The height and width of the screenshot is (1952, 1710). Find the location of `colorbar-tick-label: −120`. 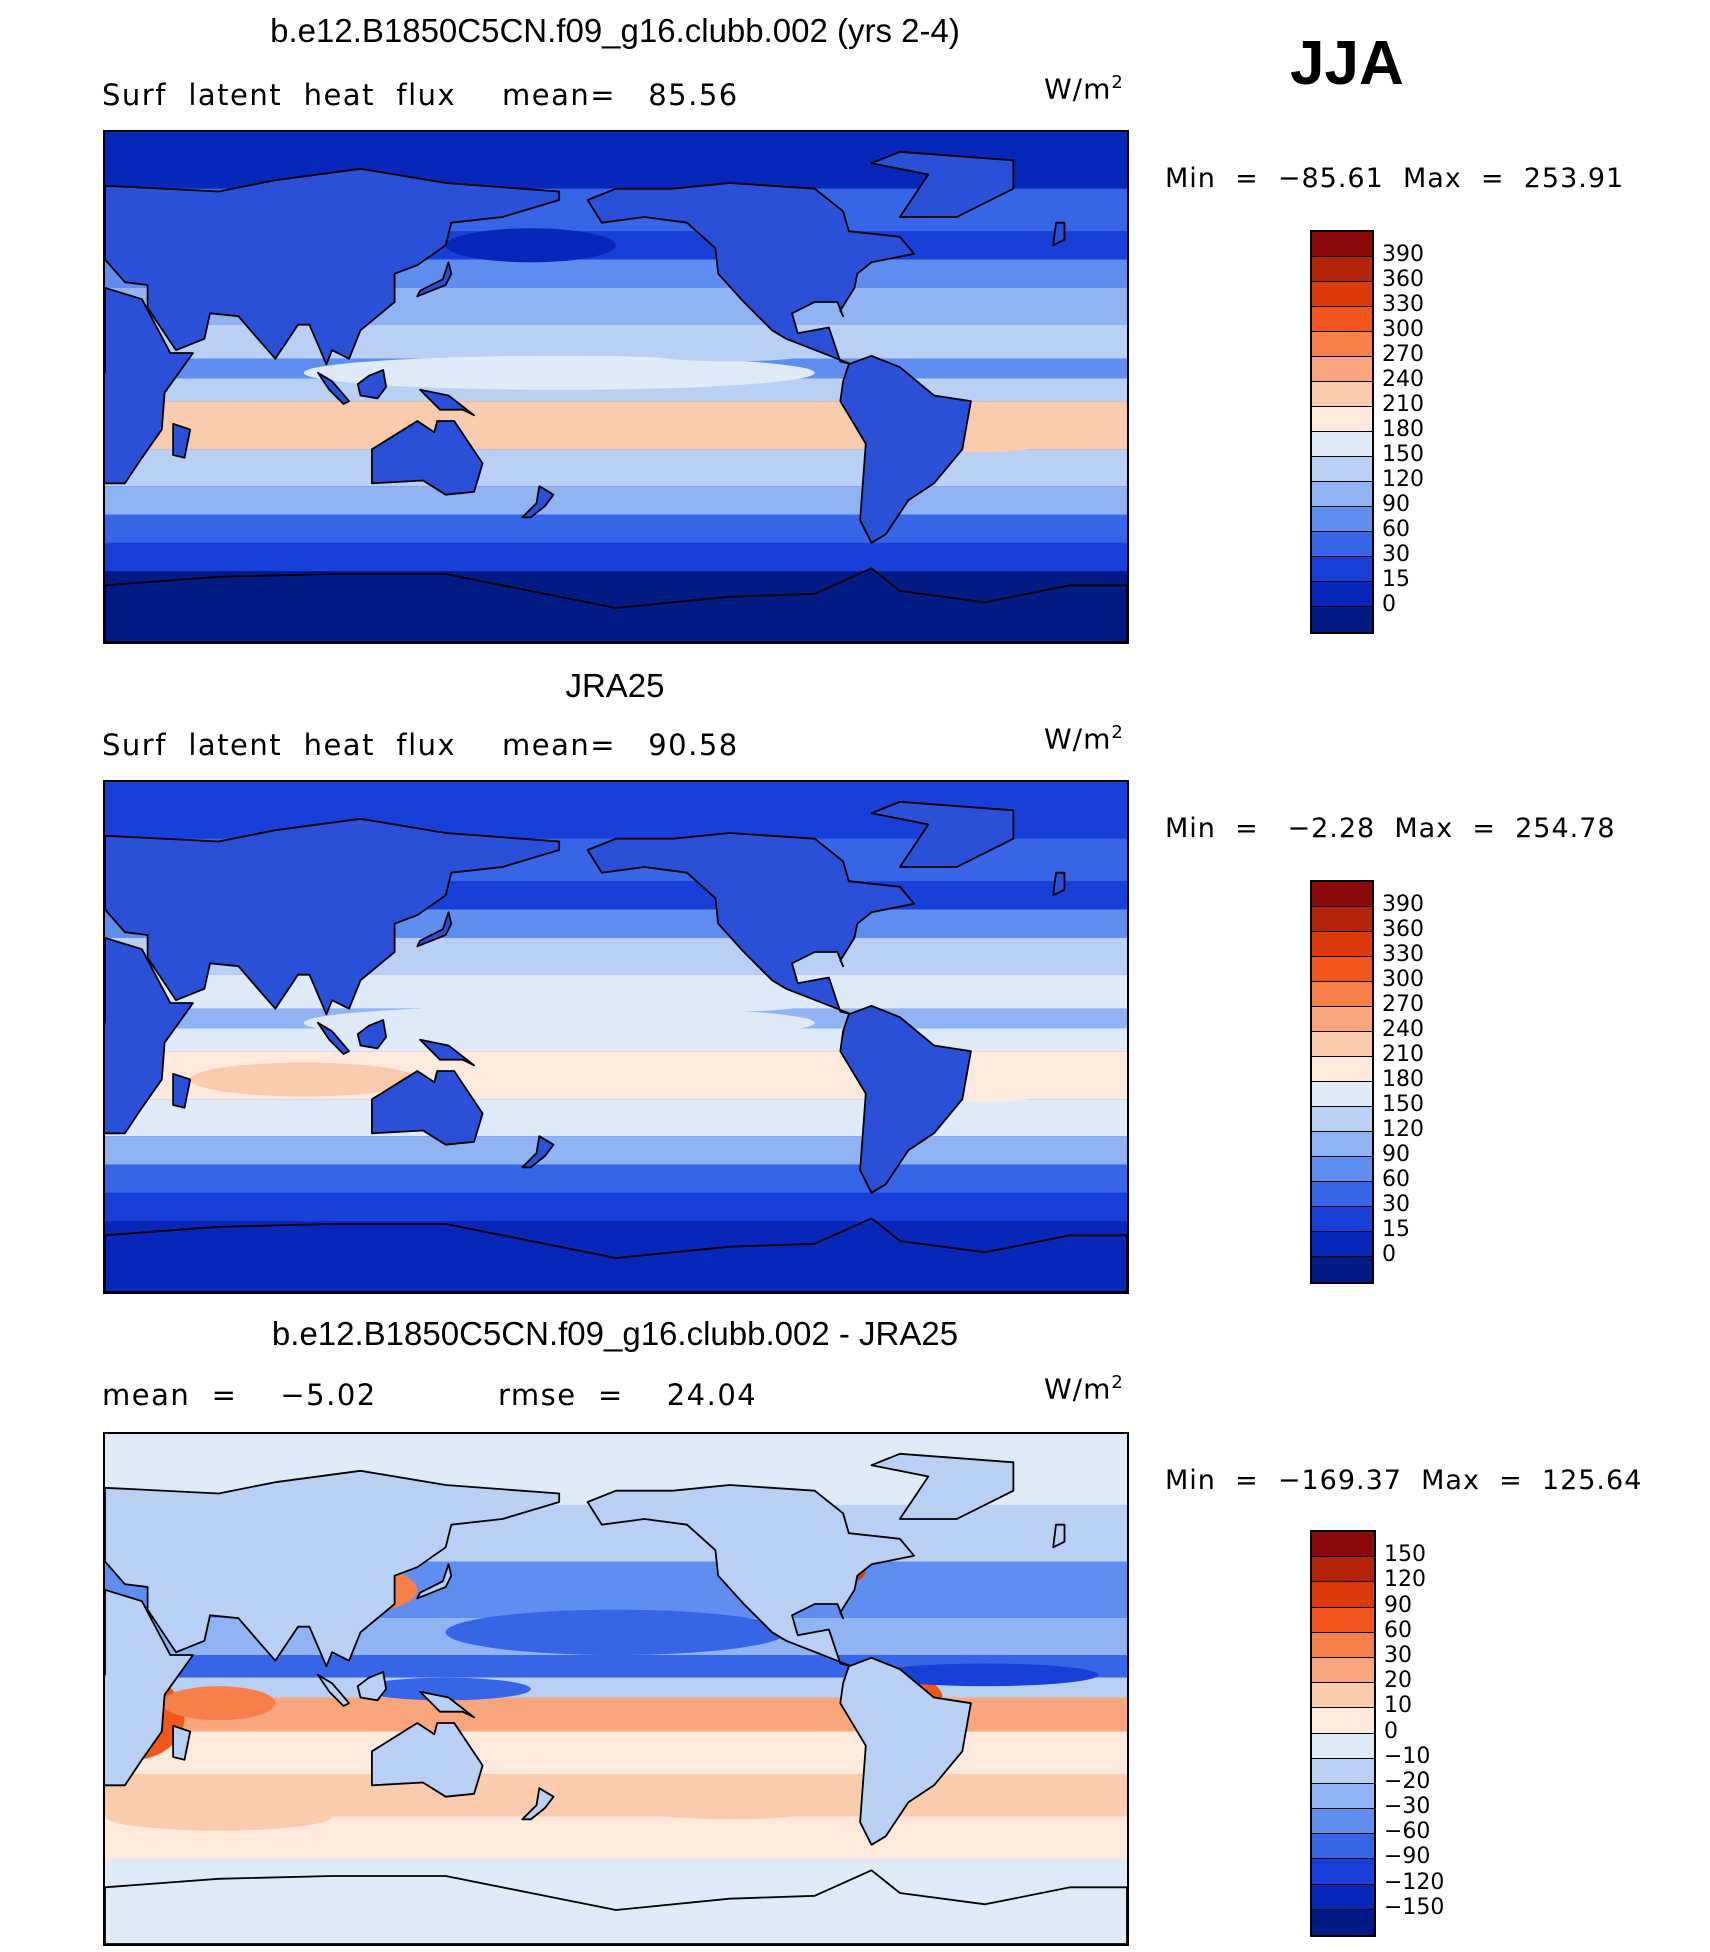

colorbar-tick-label: −120 is located at coordinates (1414, 1882).